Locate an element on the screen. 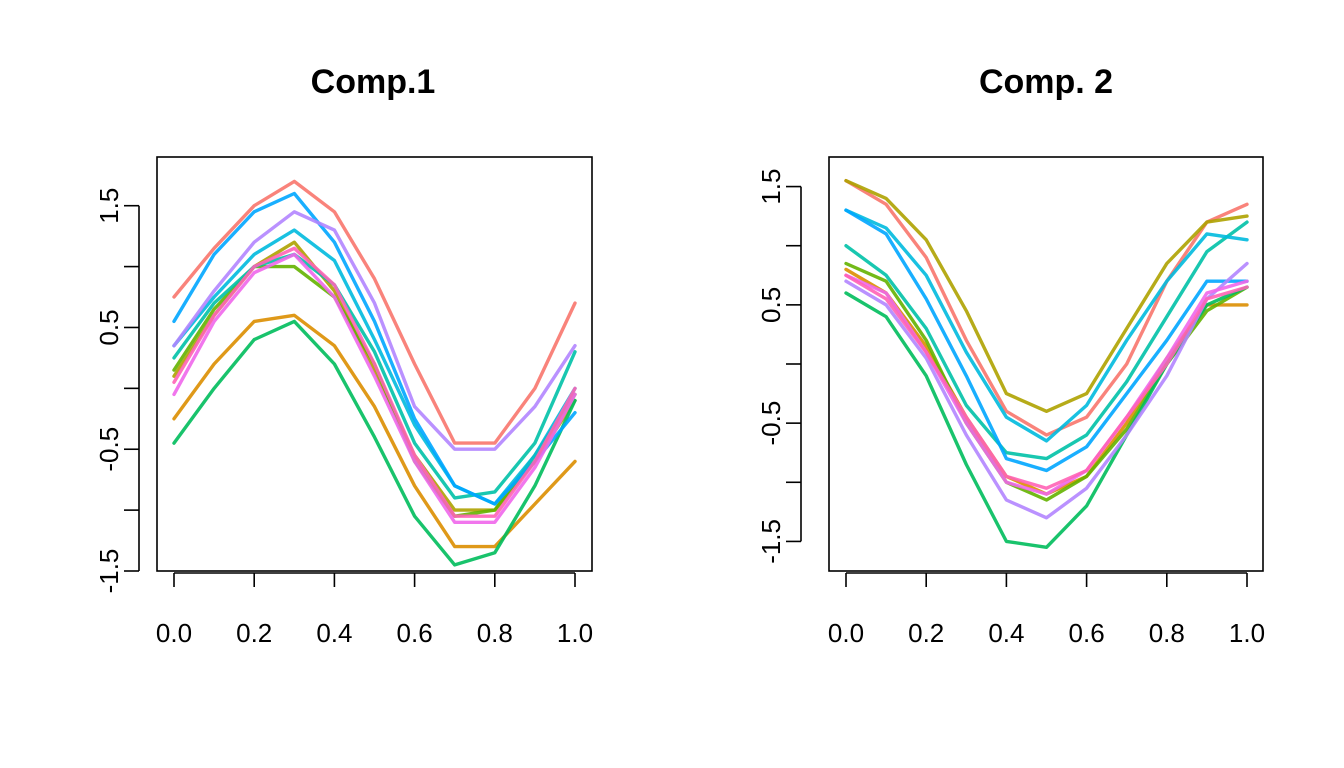 This screenshot has width=1344, height=768. chart-title: Comp.1 is located at coordinates (373, 82).